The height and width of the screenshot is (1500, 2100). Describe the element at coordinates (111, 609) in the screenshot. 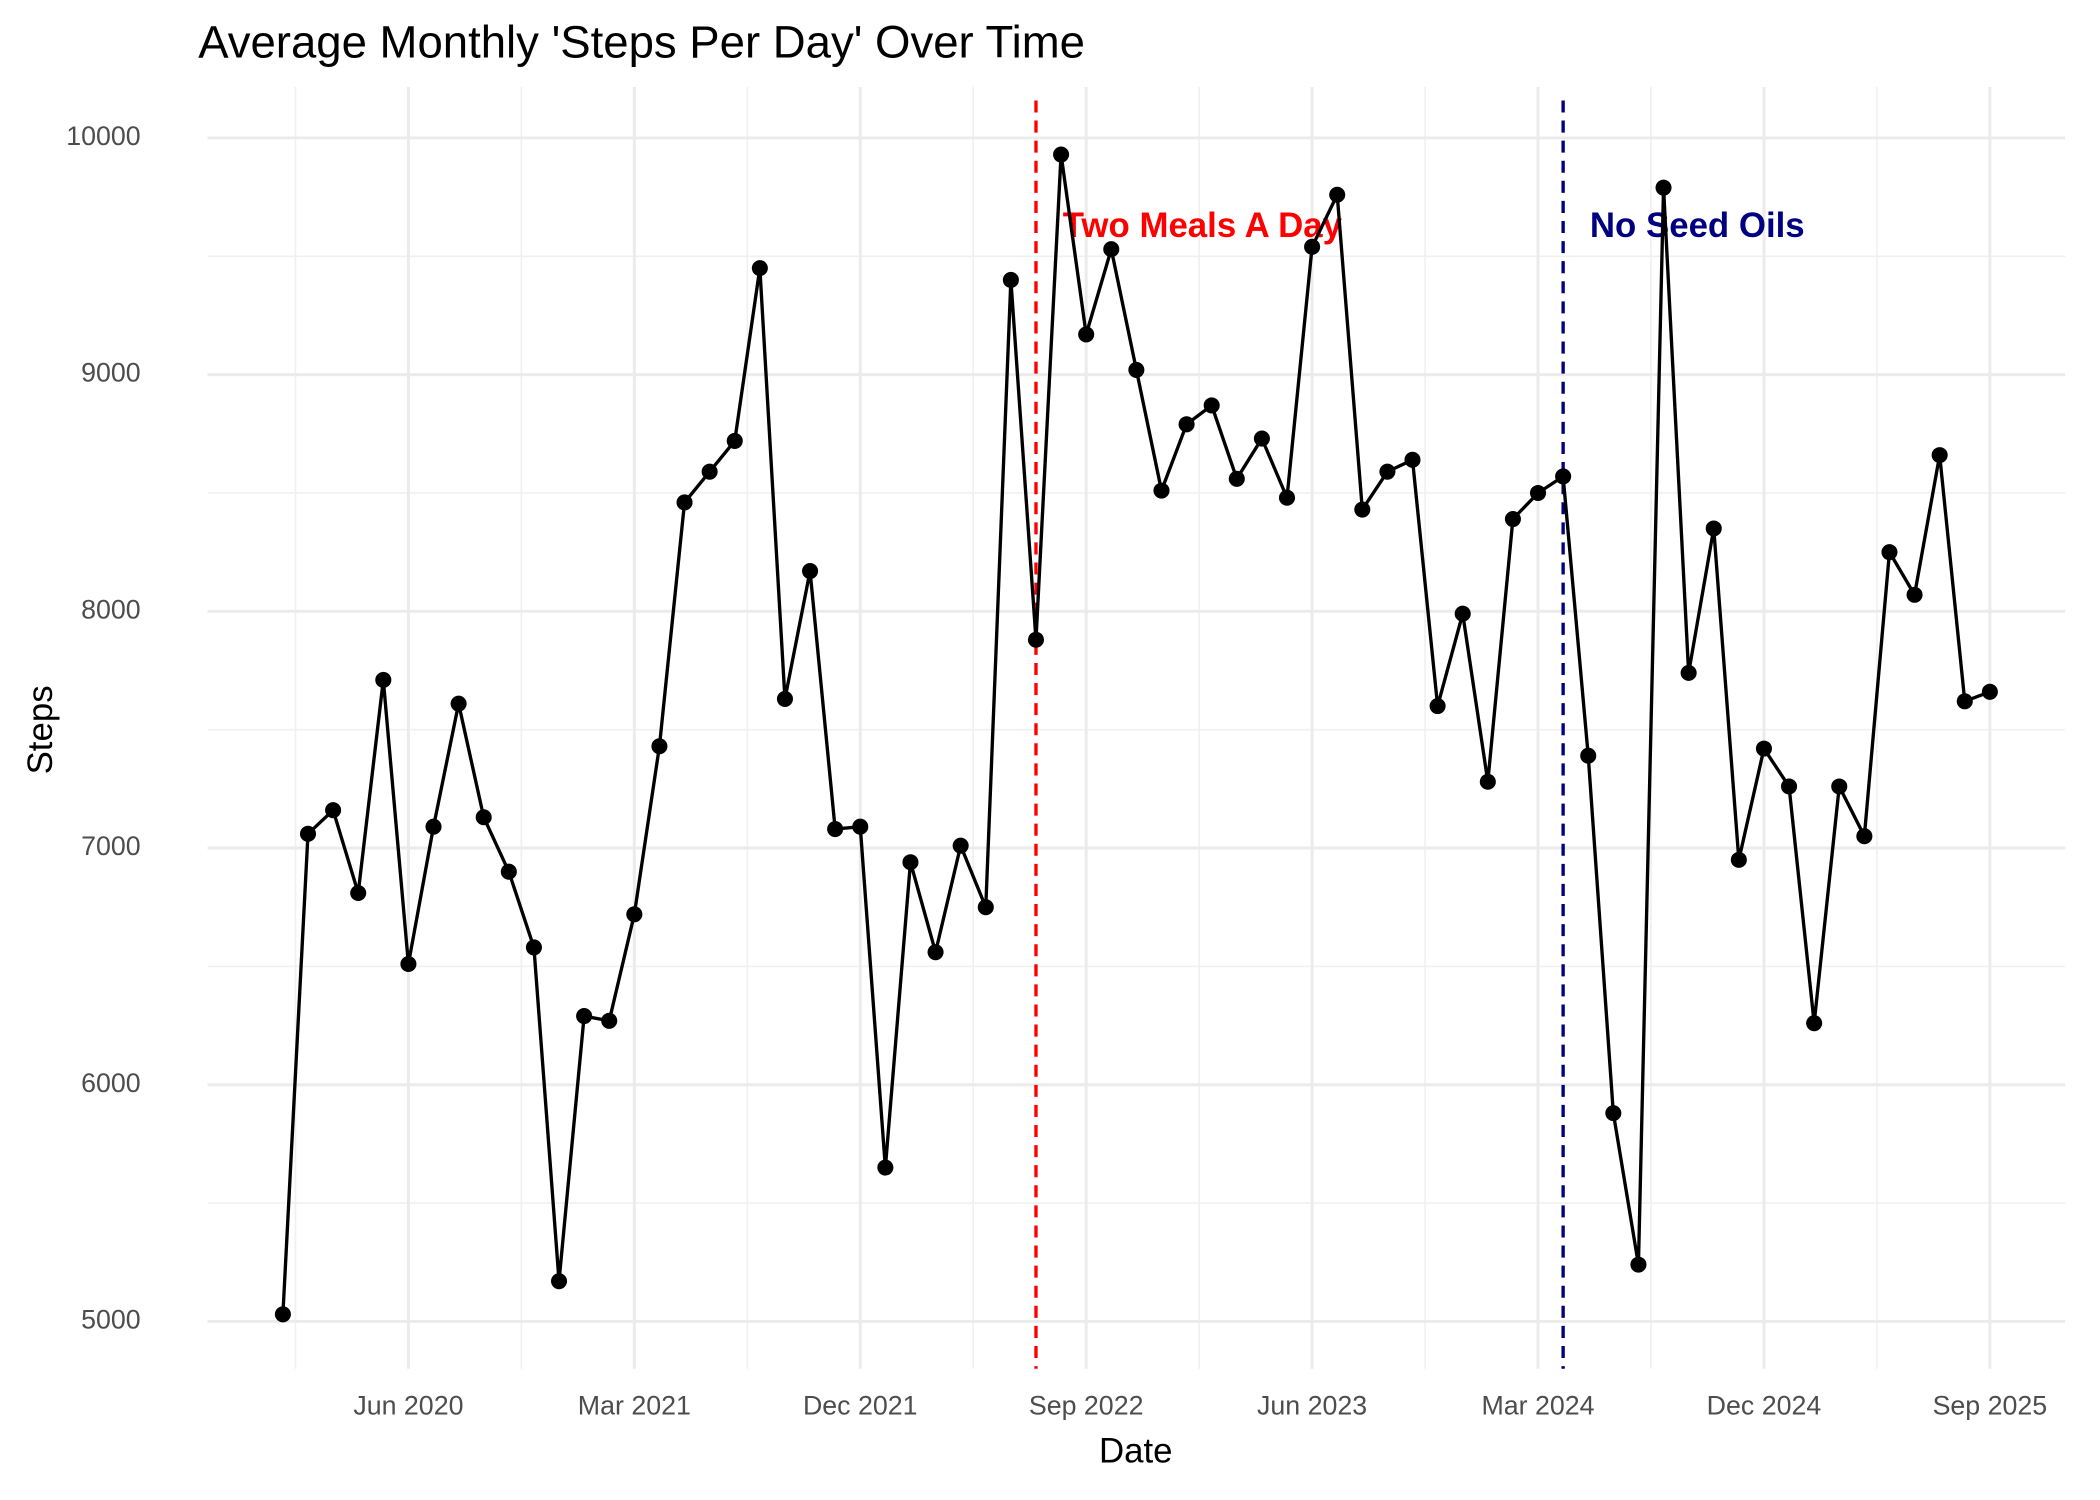

I see `y-tick-label: 8000` at that location.